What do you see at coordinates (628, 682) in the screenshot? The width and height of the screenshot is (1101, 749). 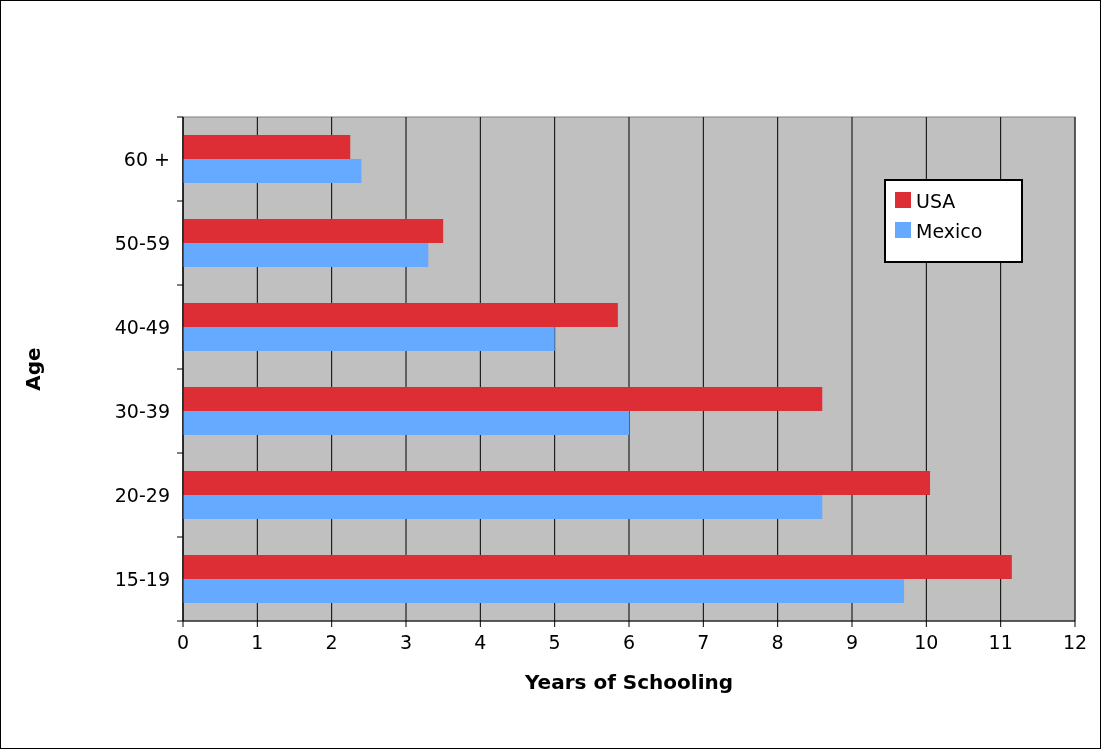 I see `x-axis-title: Years of Schooling` at bounding box center [628, 682].